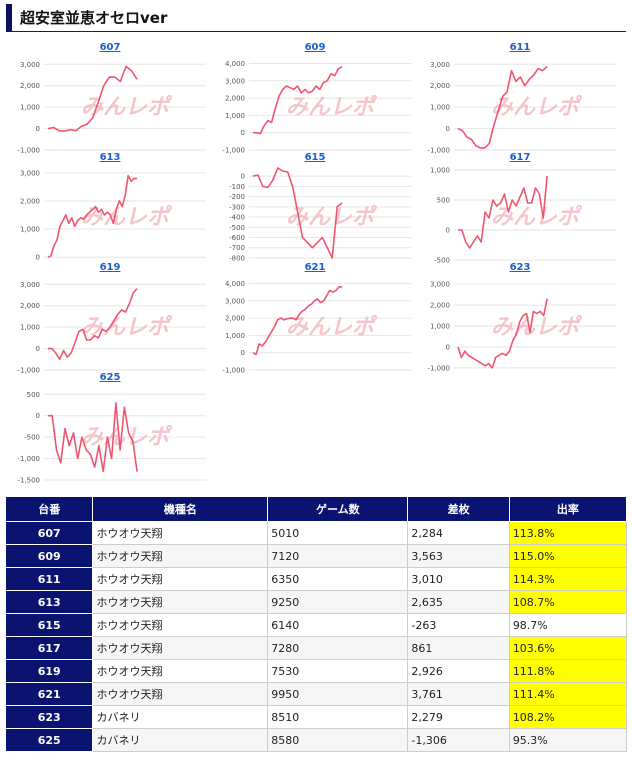 The width and height of the screenshot is (632, 779). I want to click on chart-title-link: 607, so click(110, 47).